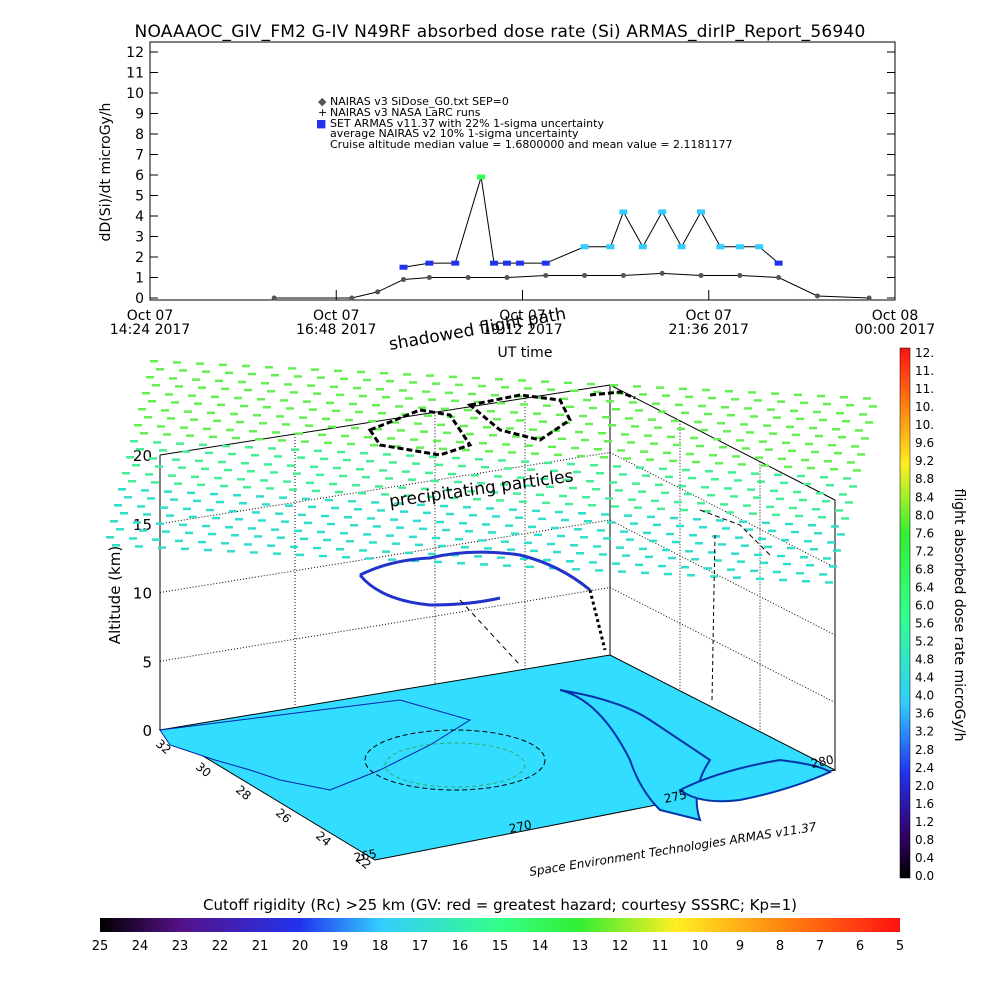  I want to click on y-tick-label: 3, so click(139, 238).